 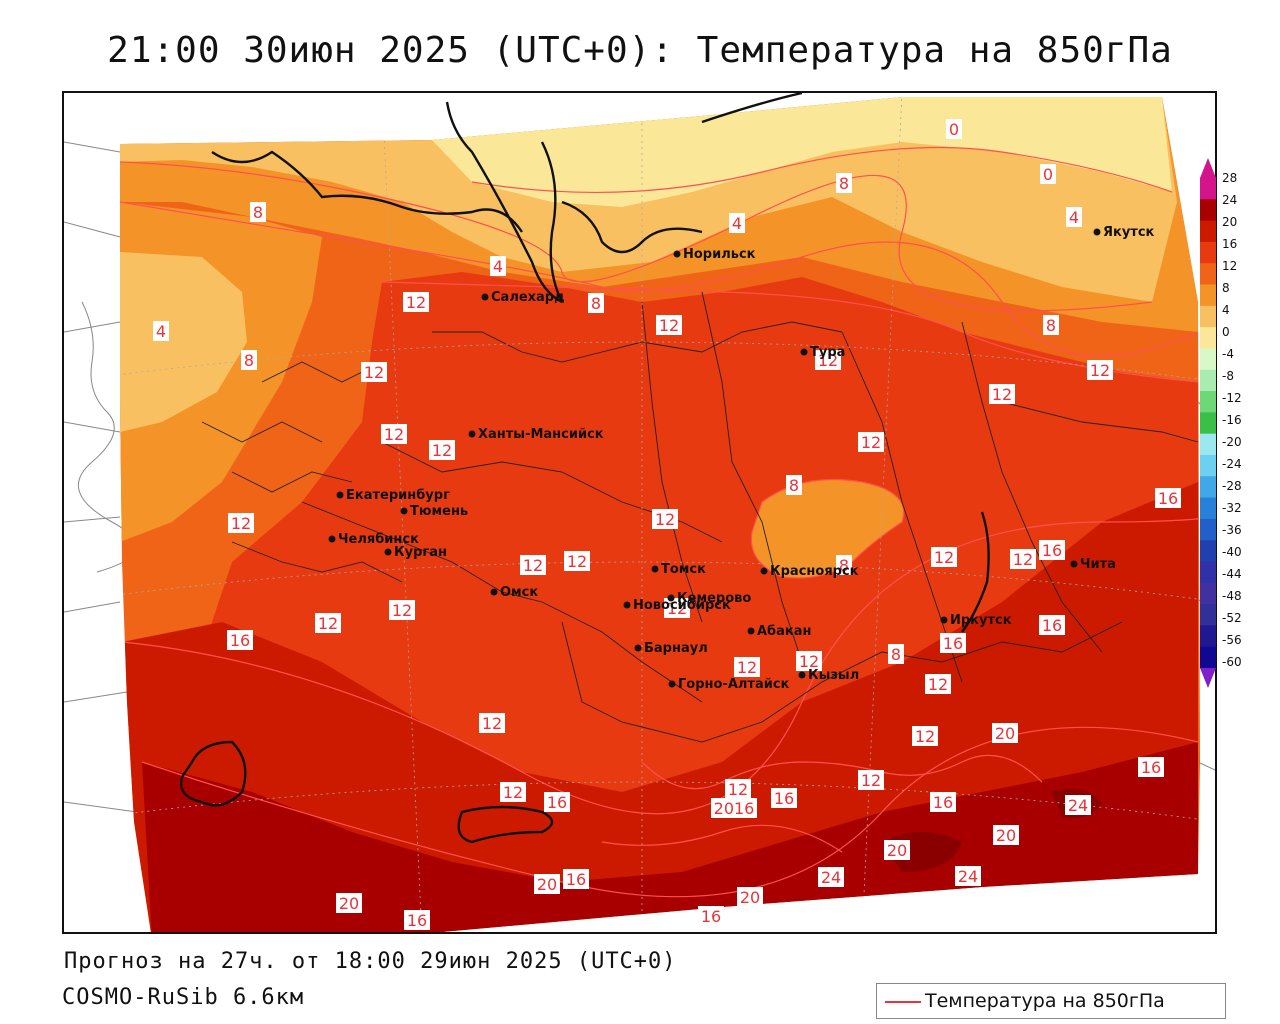 What do you see at coordinates (729, 684) in the screenshot?
I see `city-marker: Горно-Алтайск` at bounding box center [729, 684].